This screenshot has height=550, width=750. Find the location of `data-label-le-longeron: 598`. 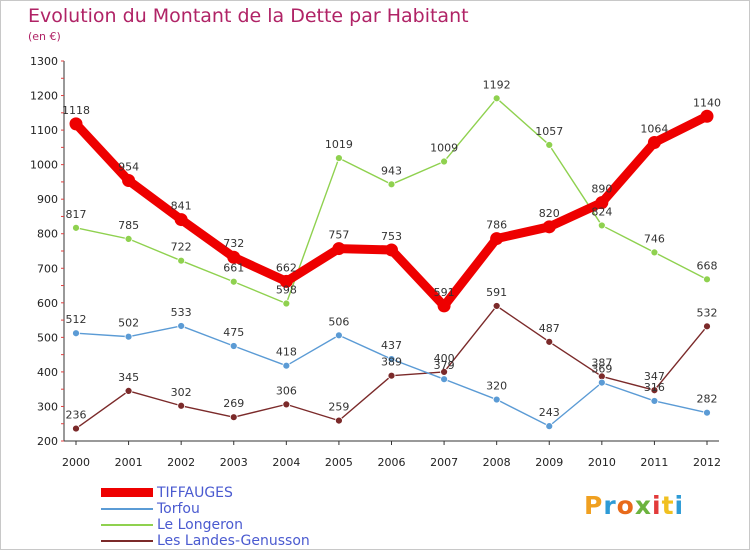

data-label-le-longeron: 598 is located at coordinates (286, 290).